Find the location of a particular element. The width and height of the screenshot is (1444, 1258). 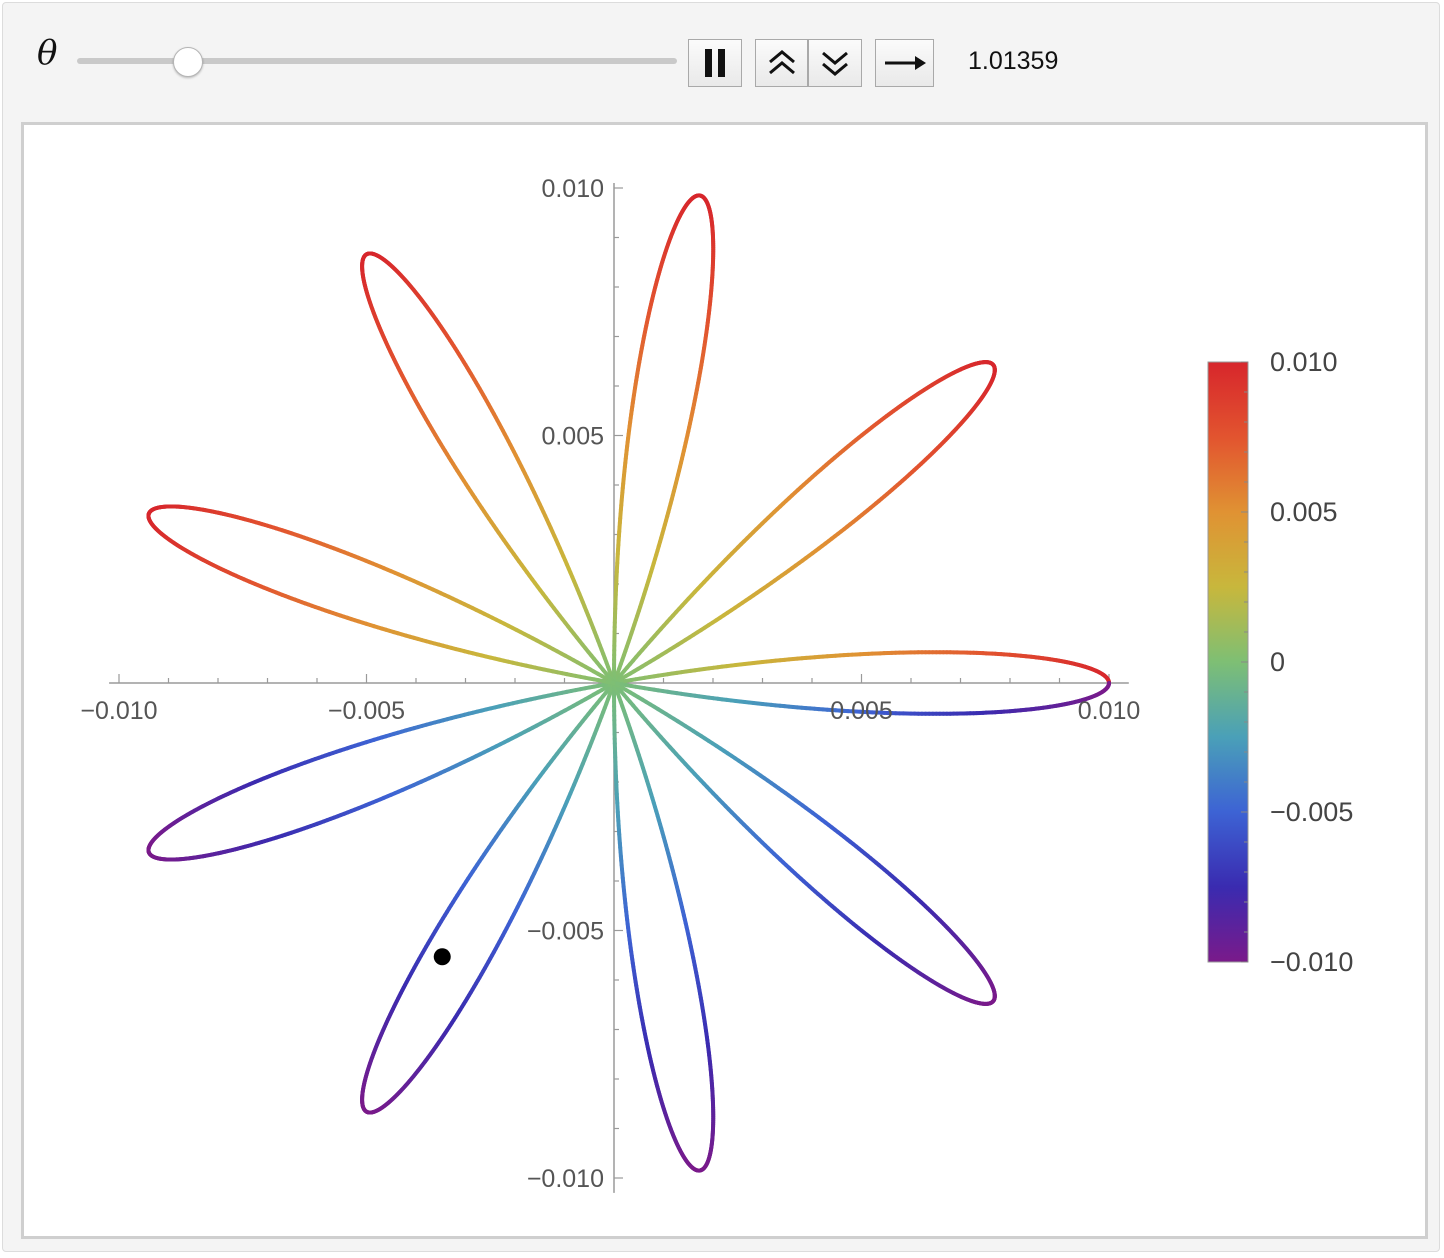

double-chevron-down-icon is located at coordinates (835, 63).